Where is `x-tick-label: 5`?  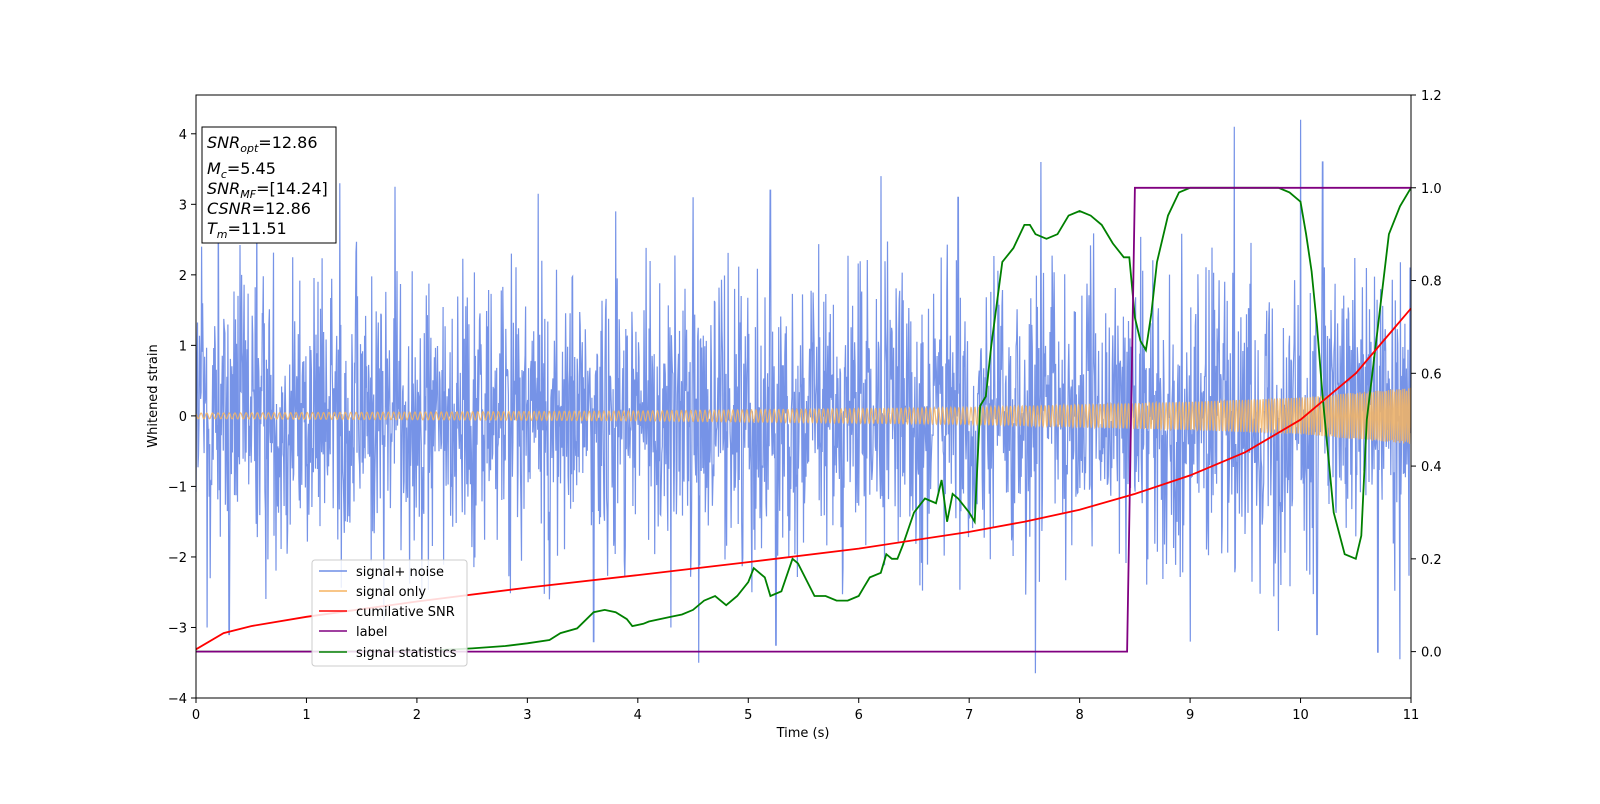 x-tick-label: 5 is located at coordinates (748, 715).